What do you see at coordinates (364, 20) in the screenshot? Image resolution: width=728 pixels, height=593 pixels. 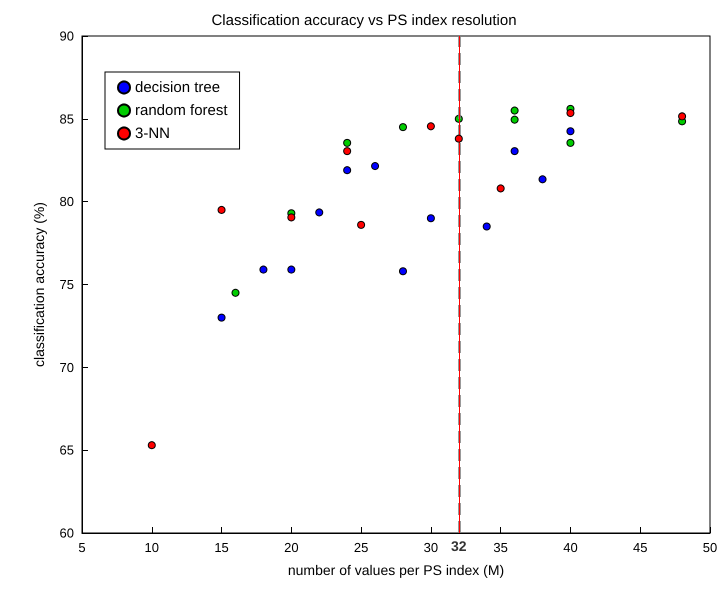 I see `chart-title: Classification accuracy vs PS index resolution` at bounding box center [364, 20].